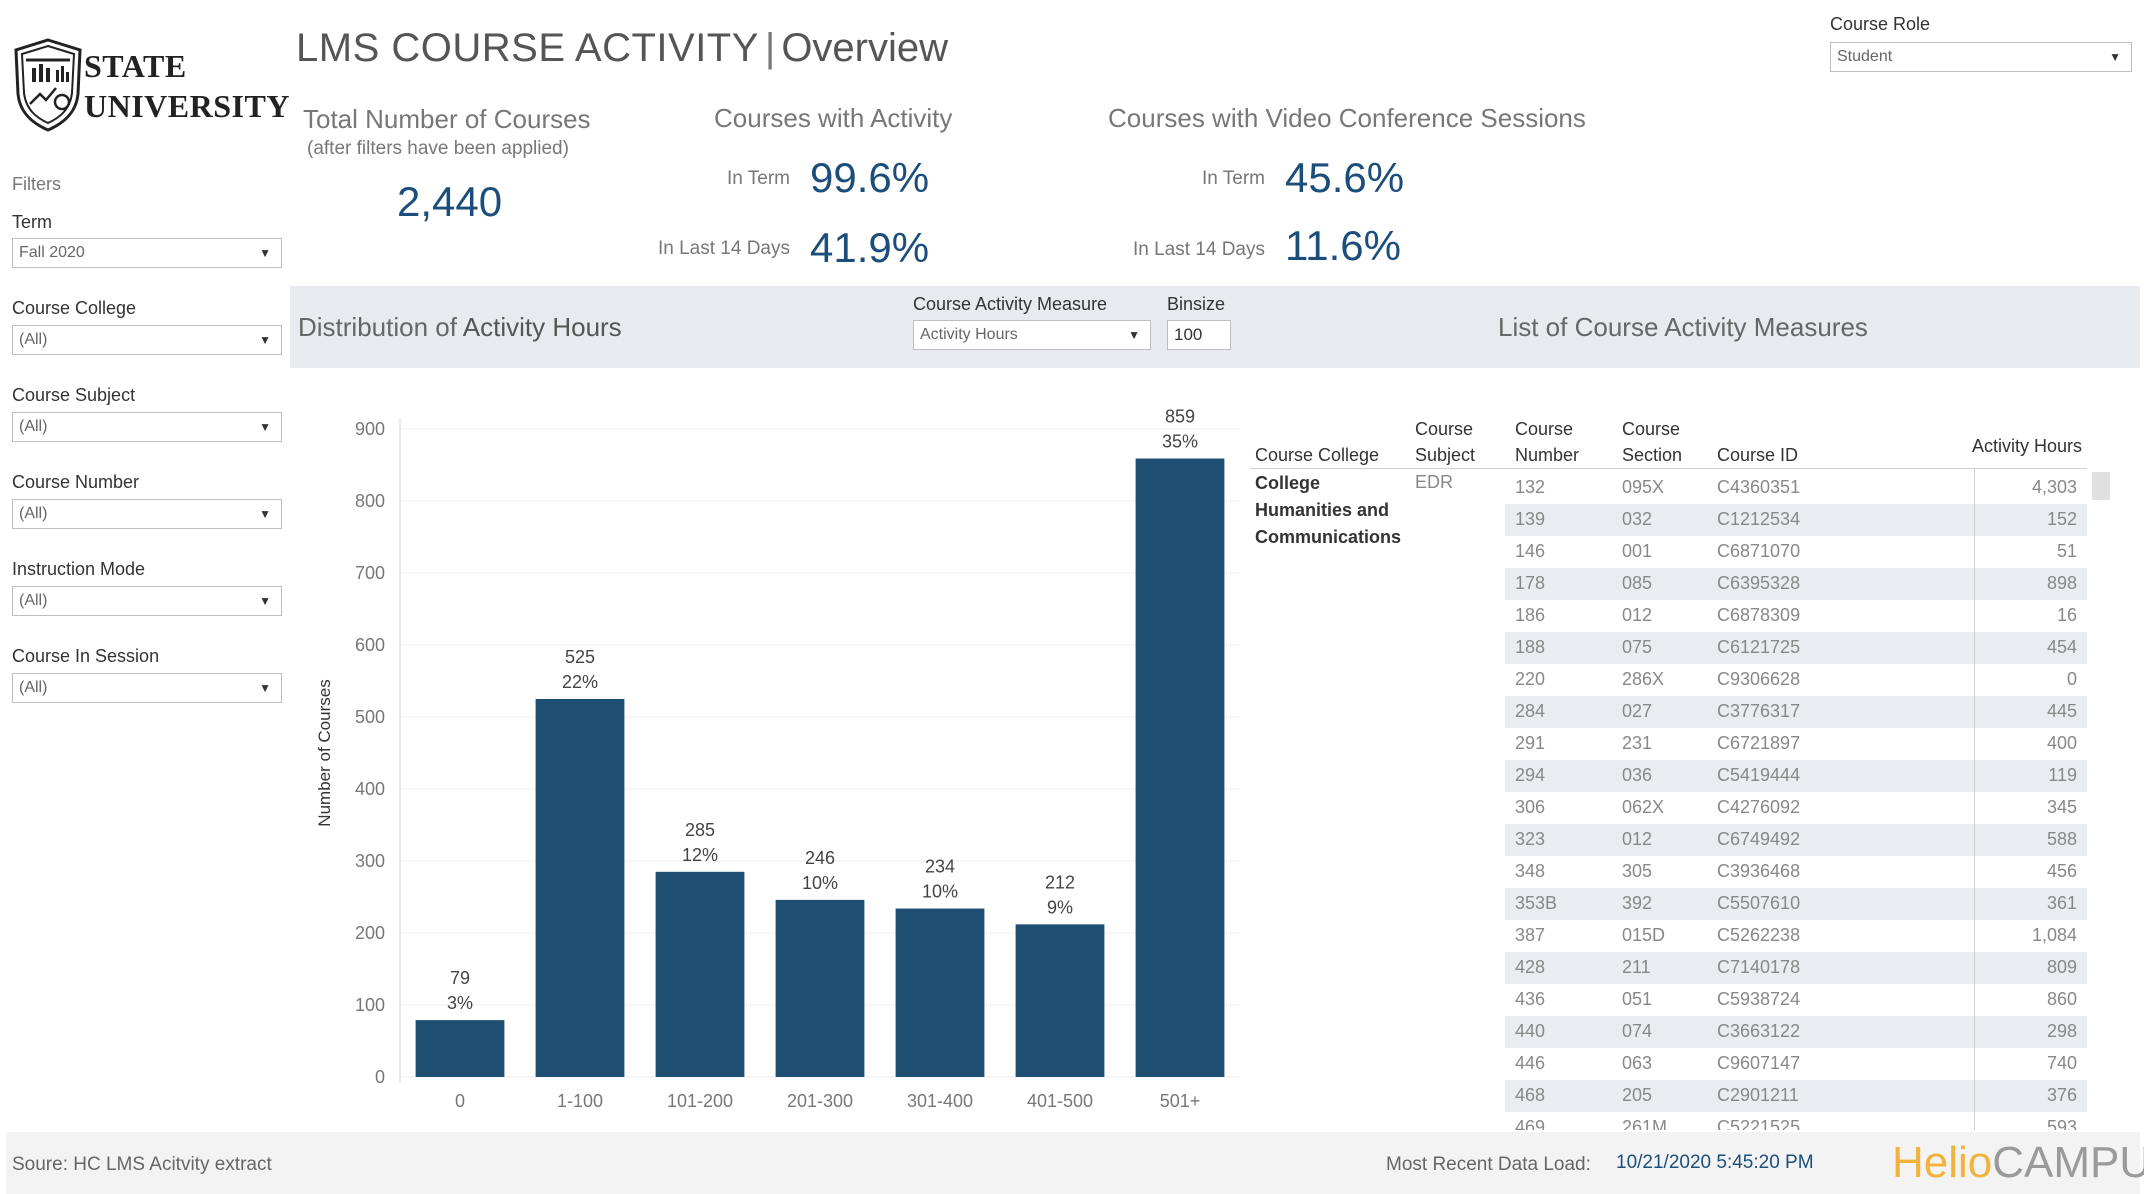  I want to click on course-id-cell: C4360351, so click(1759, 487).